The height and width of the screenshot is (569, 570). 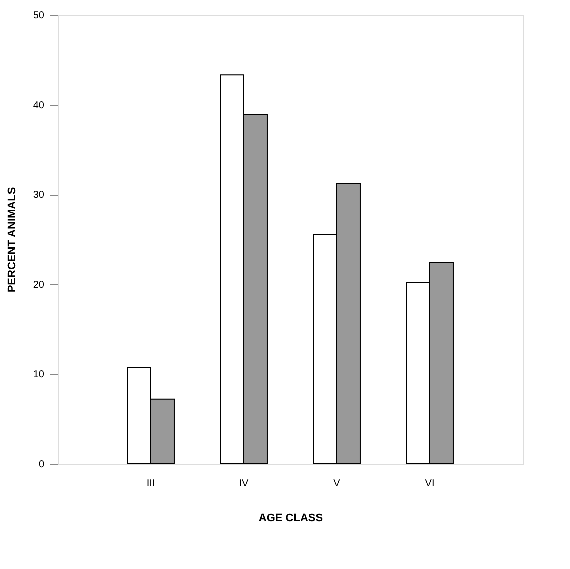 I want to click on y-axis-title: PERCENT ANIMALS, so click(x=12, y=240).